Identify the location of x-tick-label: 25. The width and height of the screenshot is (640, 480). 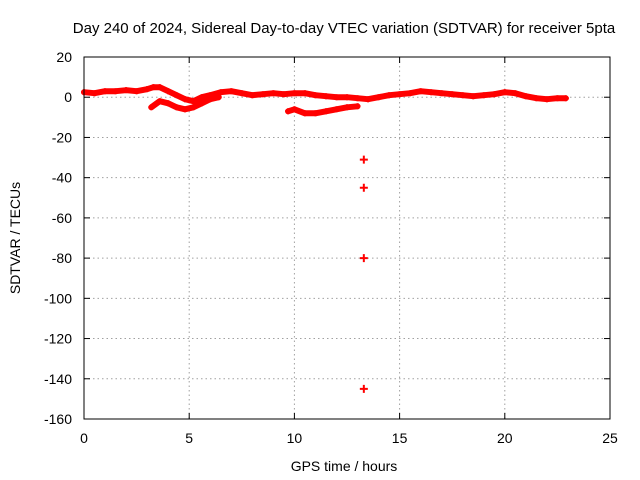
(610, 438).